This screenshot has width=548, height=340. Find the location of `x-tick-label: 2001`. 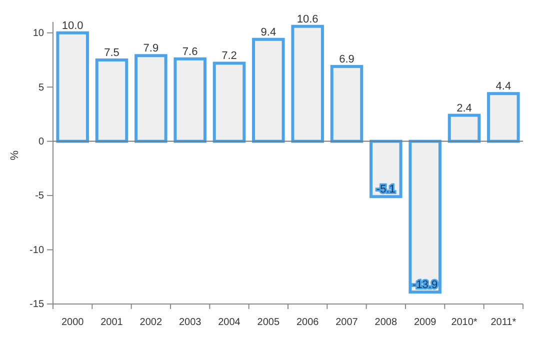

x-tick-label: 2001 is located at coordinates (112, 322).